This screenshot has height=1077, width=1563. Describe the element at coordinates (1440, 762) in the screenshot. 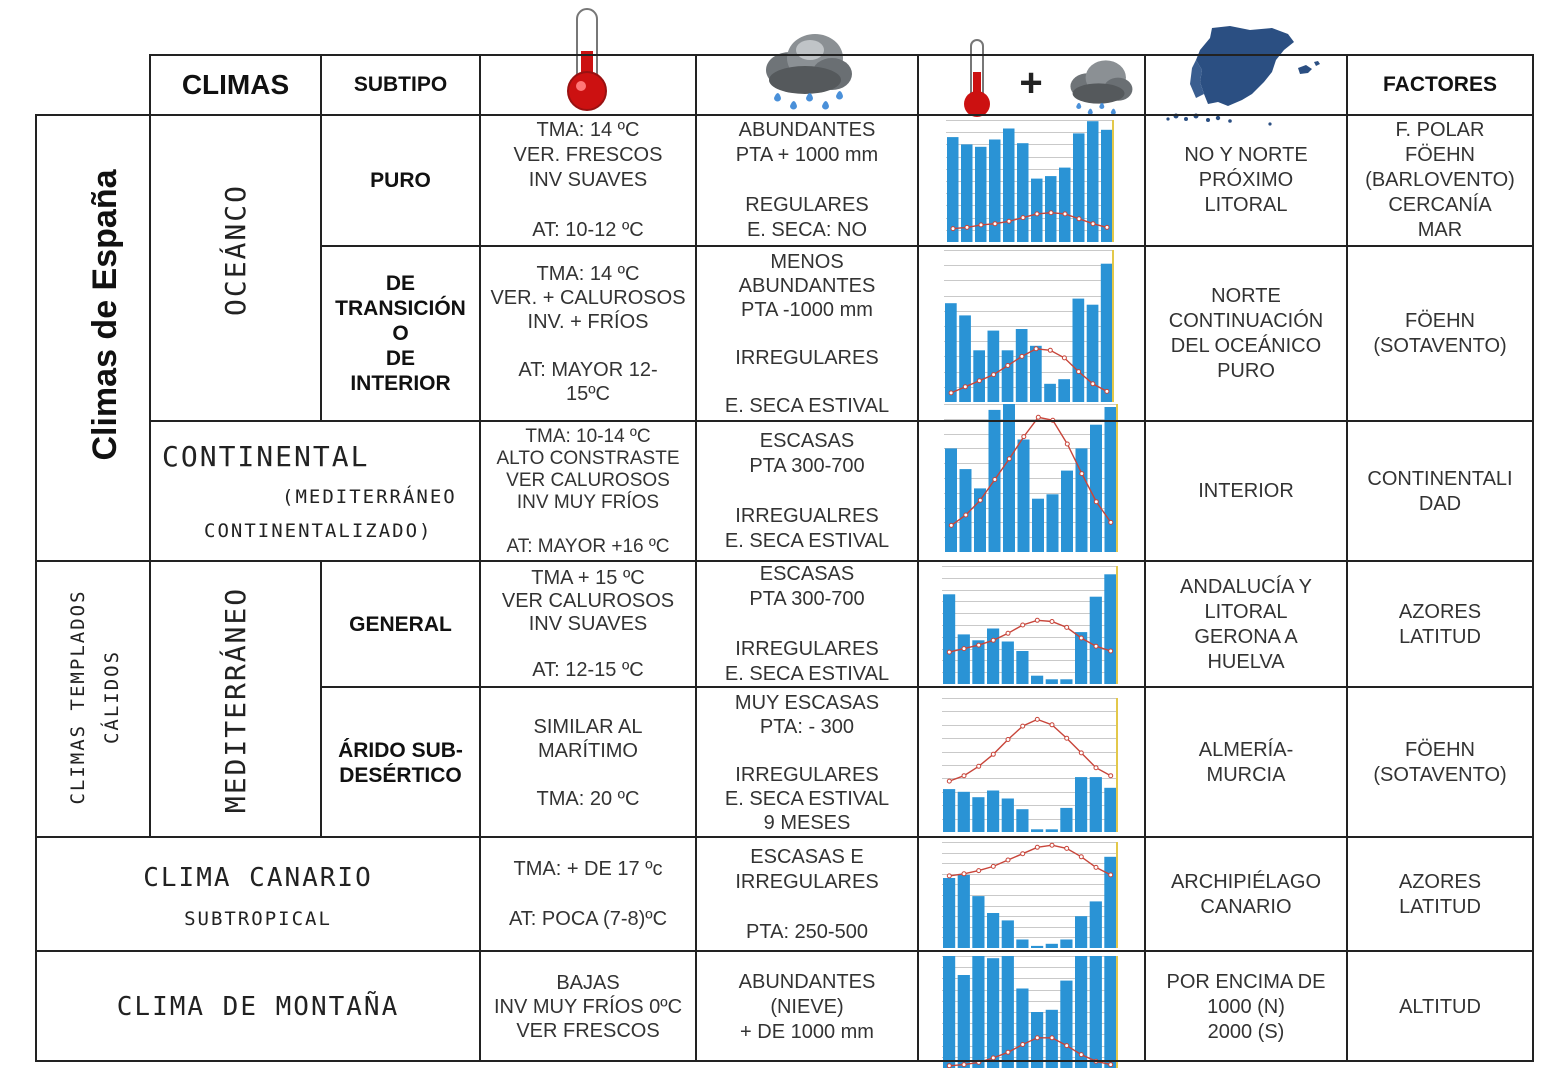

I see `fact-arido: FÖEHN (SOTAVENTO)` at that location.